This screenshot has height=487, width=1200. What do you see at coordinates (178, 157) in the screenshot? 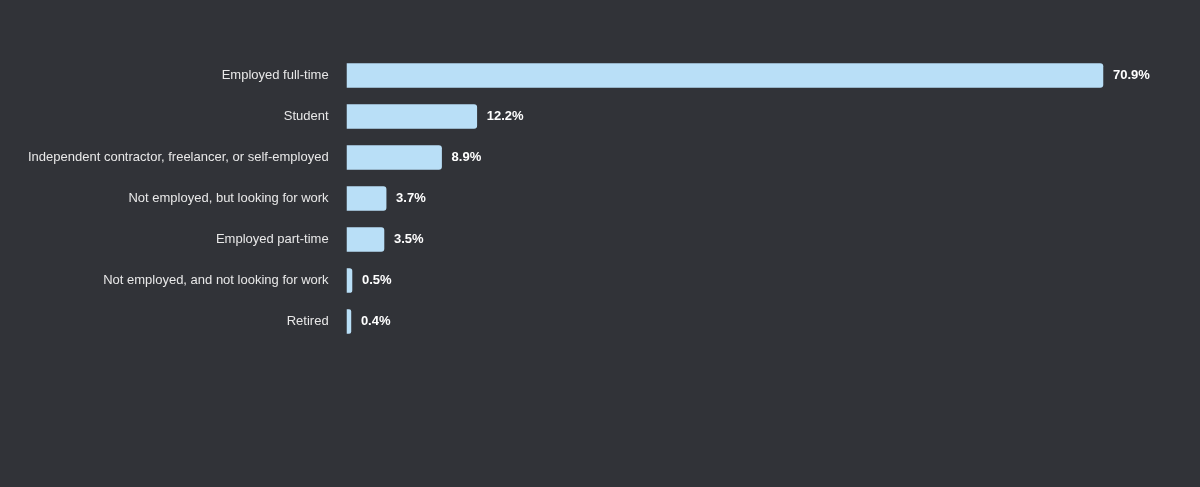
I see `y-tick-label: Independent contractor, freelancer, or self-employed` at bounding box center [178, 157].